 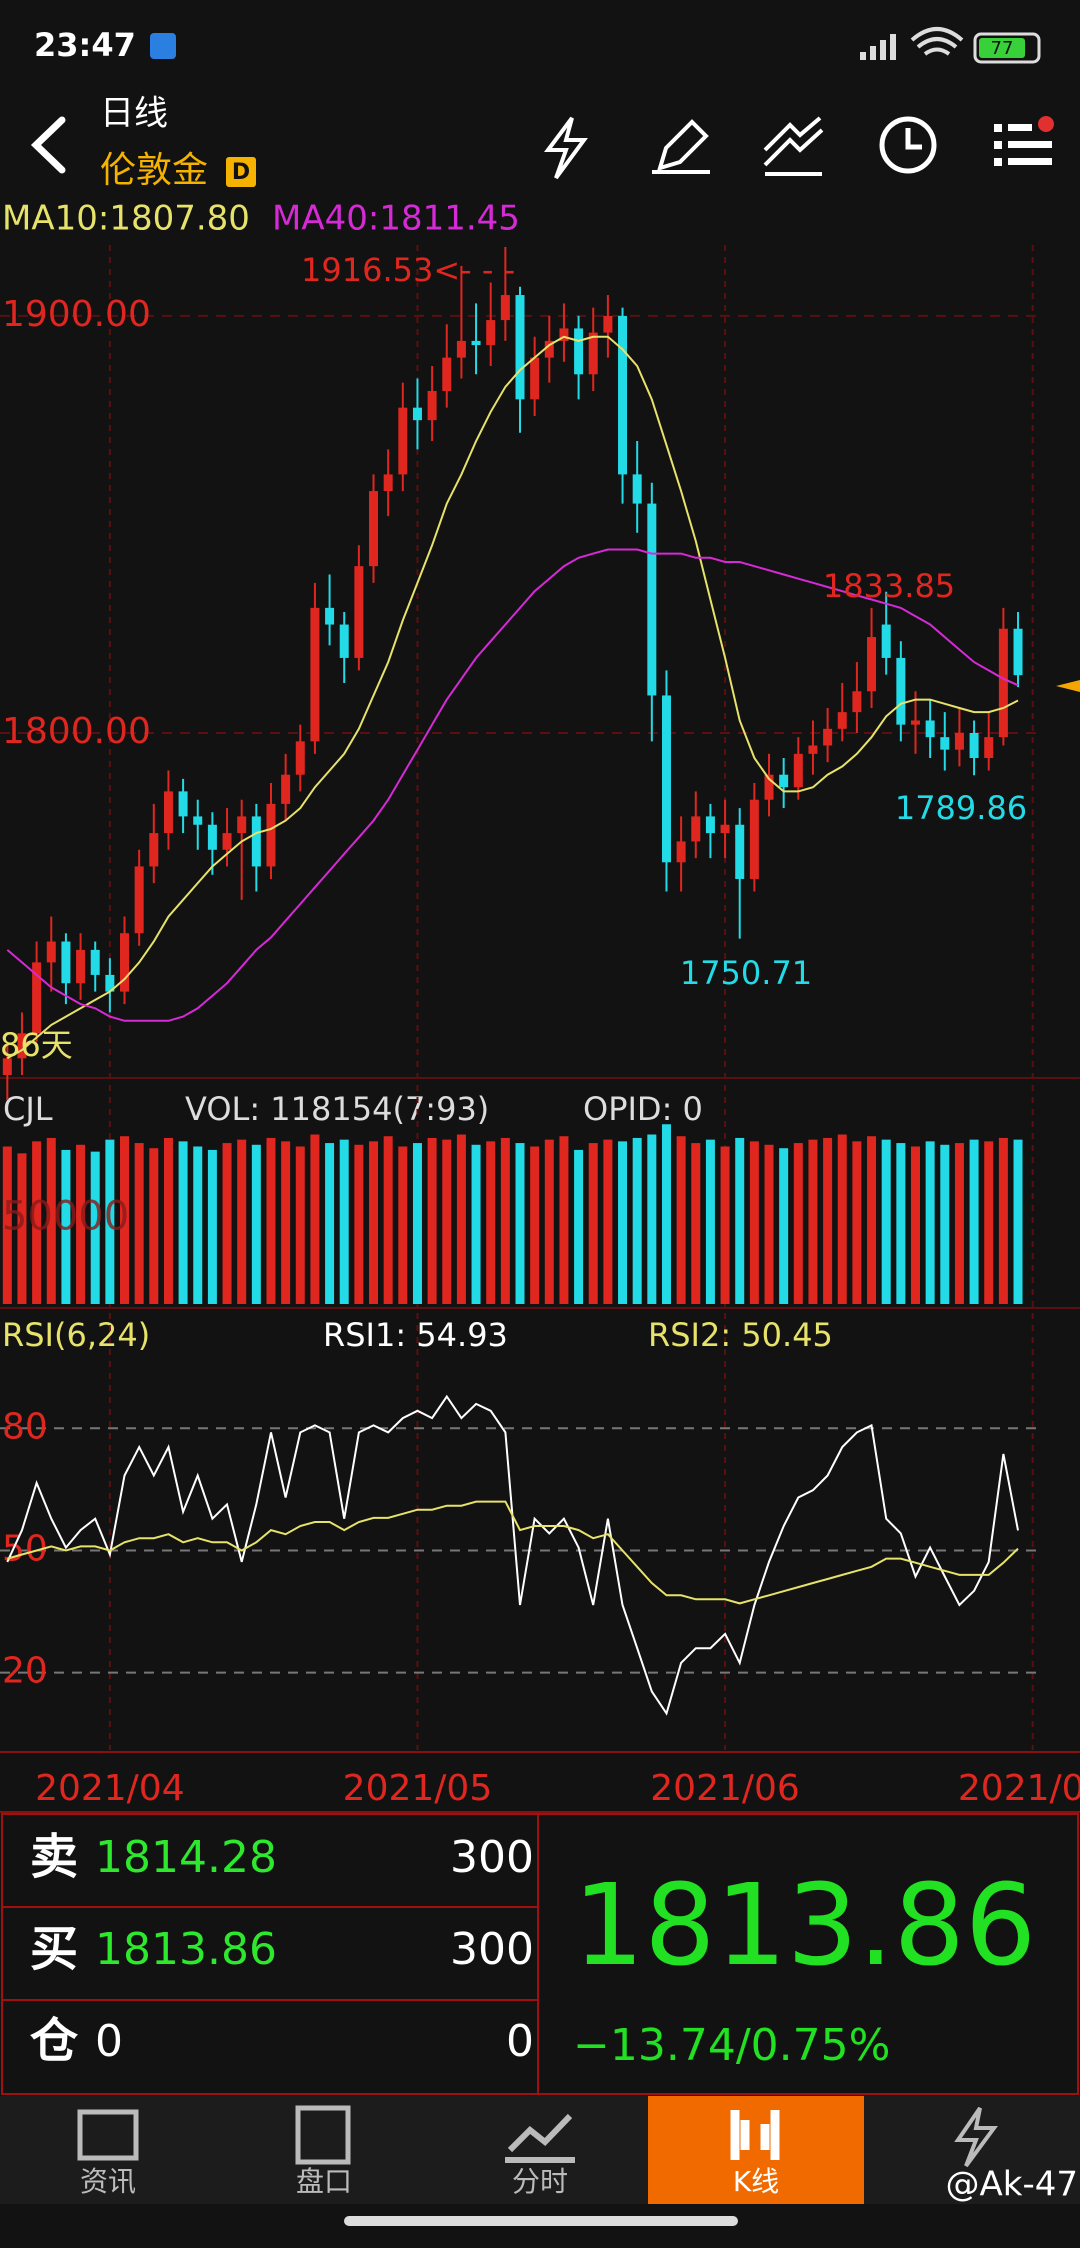 I want to click on opid-info: OPID: 0, so click(x=643, y=1109).